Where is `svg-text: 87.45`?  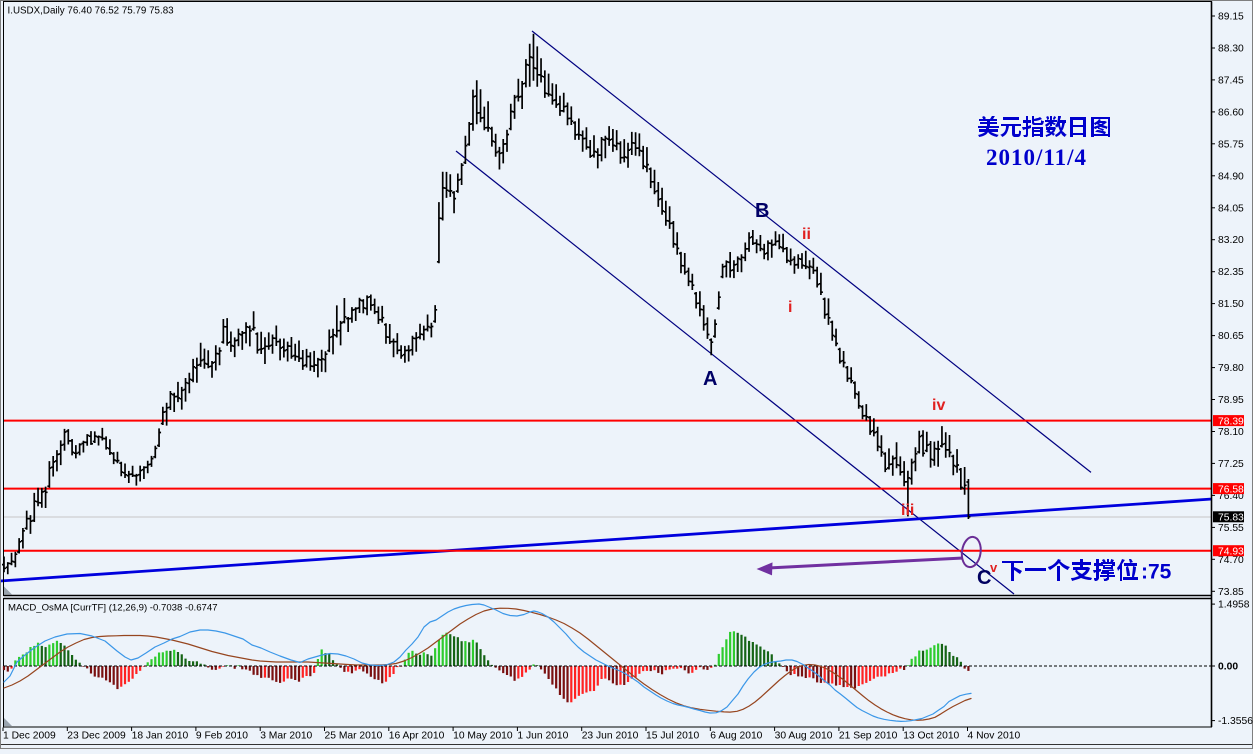
svg-text: 87.45 is located at coordinates (1231, 80).